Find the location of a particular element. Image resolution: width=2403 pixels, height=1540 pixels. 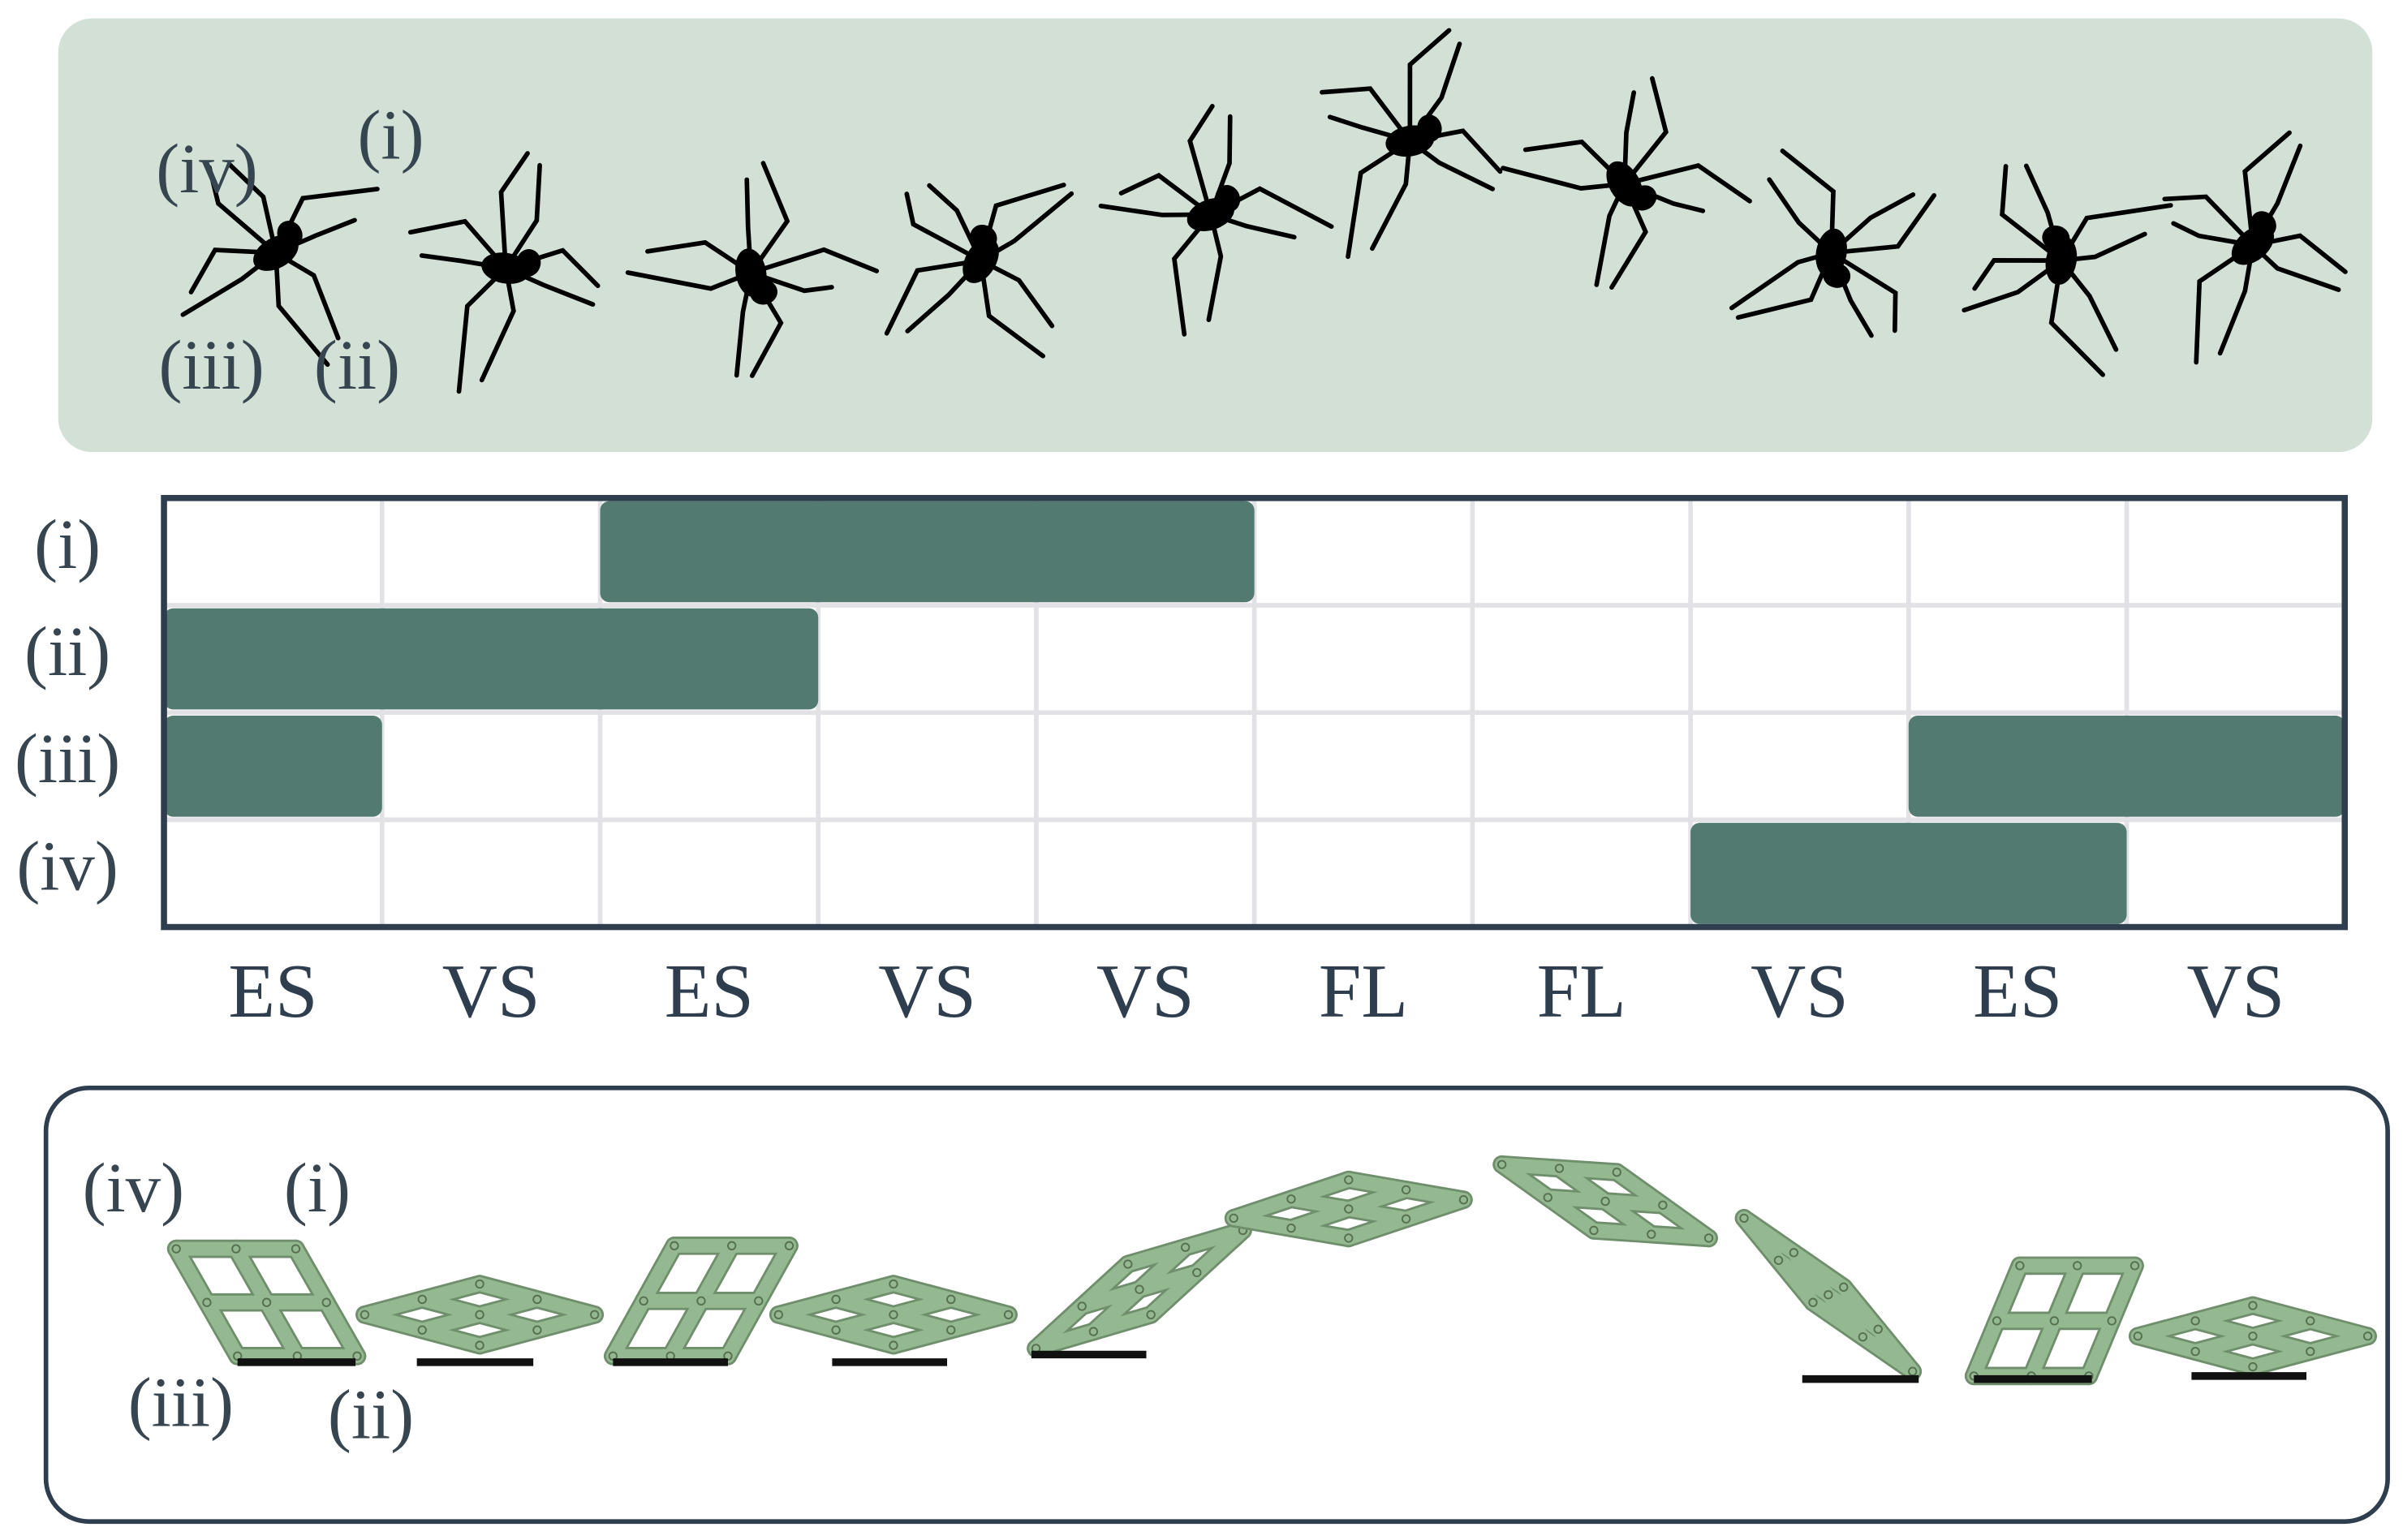

leg-label: (iii) is located at coordinates (211, 365).